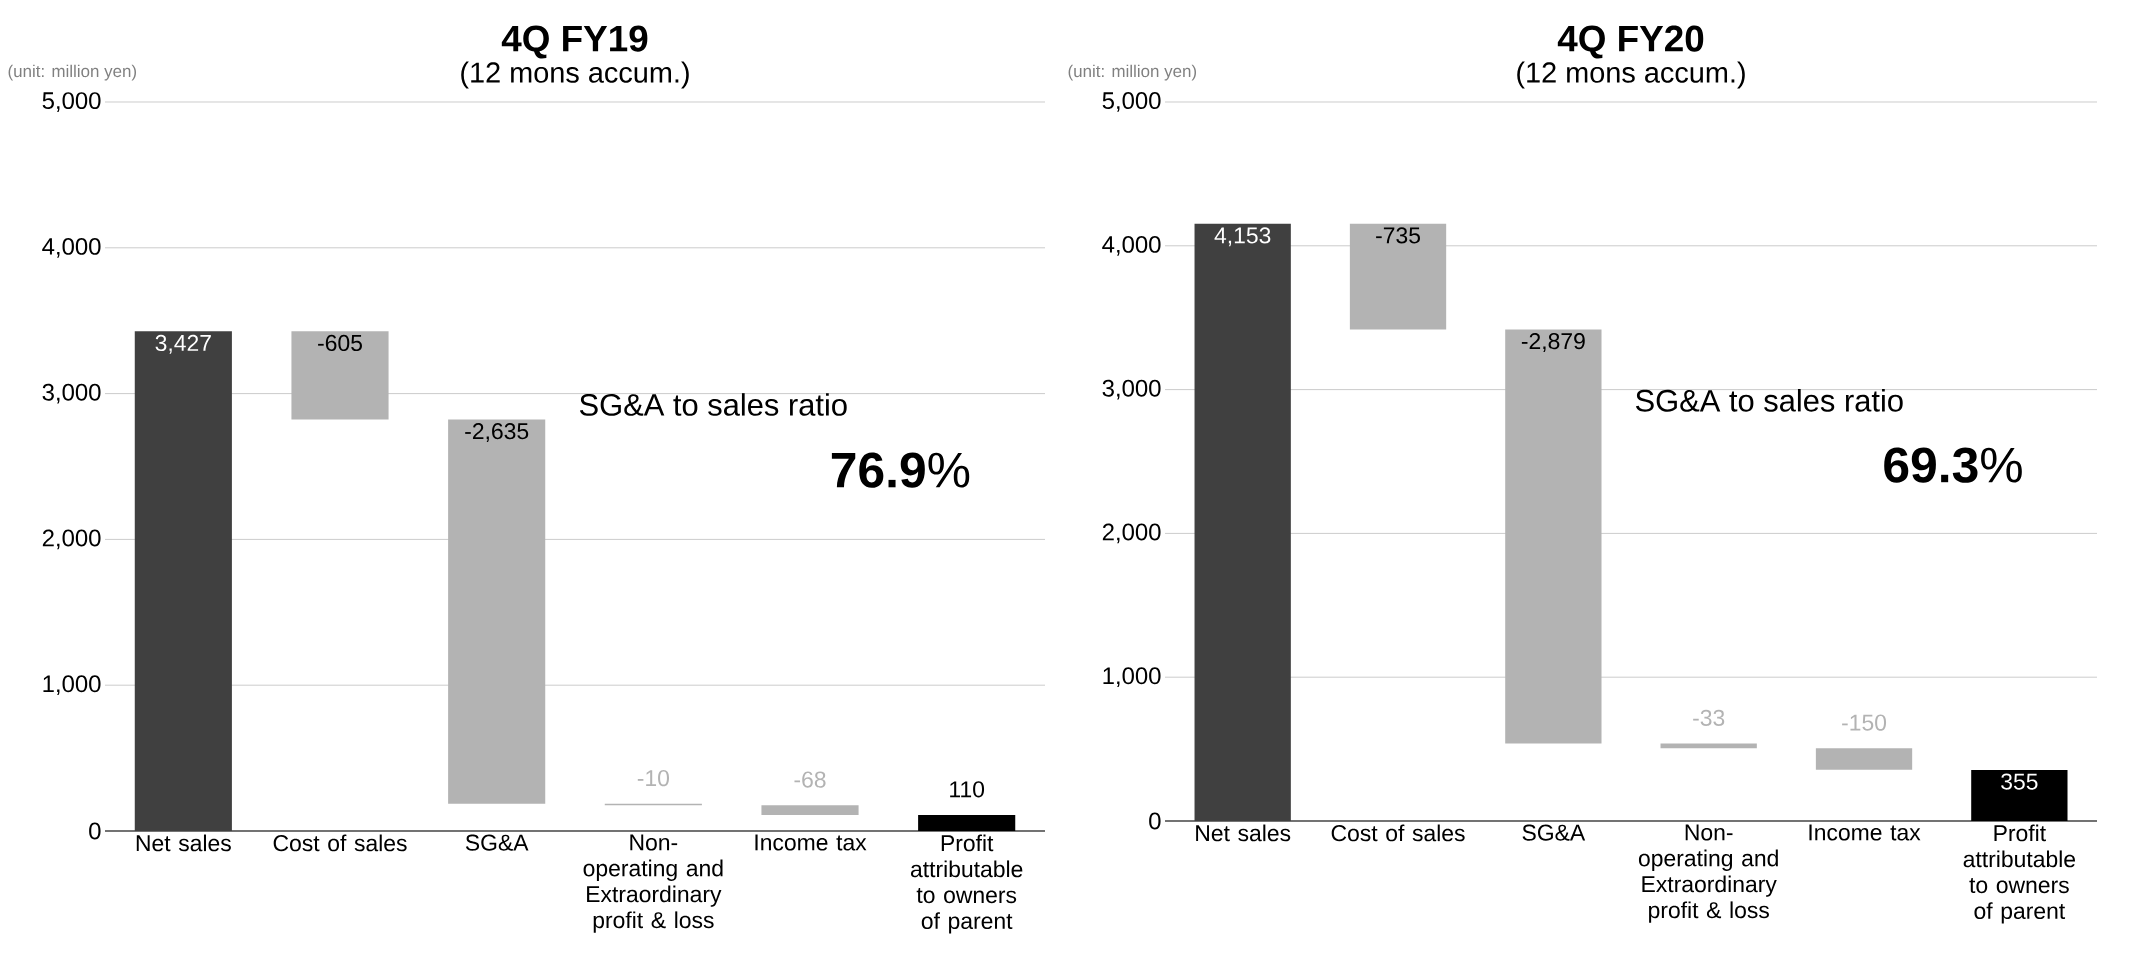  I want to click on data-label: -10, so click(653, 778).